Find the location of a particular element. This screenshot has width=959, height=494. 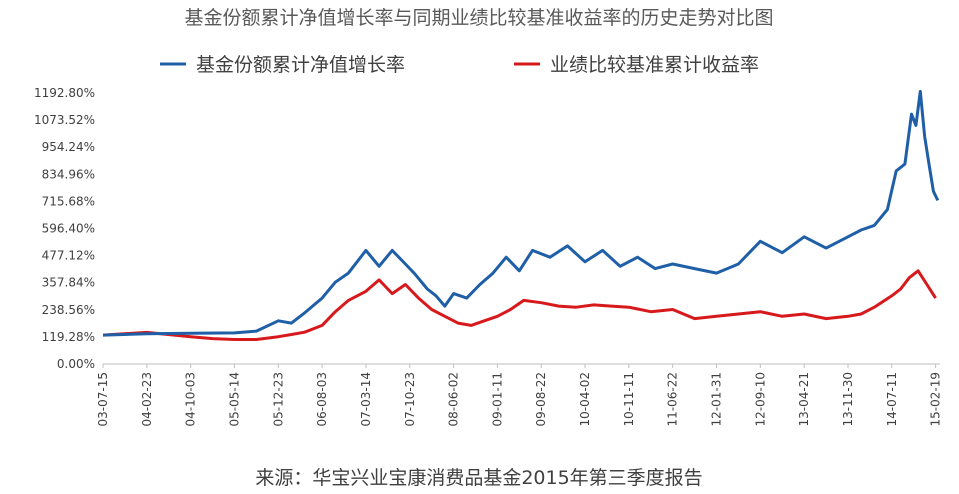

x-tick-label: 08-06-02 is located at coordinates (454, 399).